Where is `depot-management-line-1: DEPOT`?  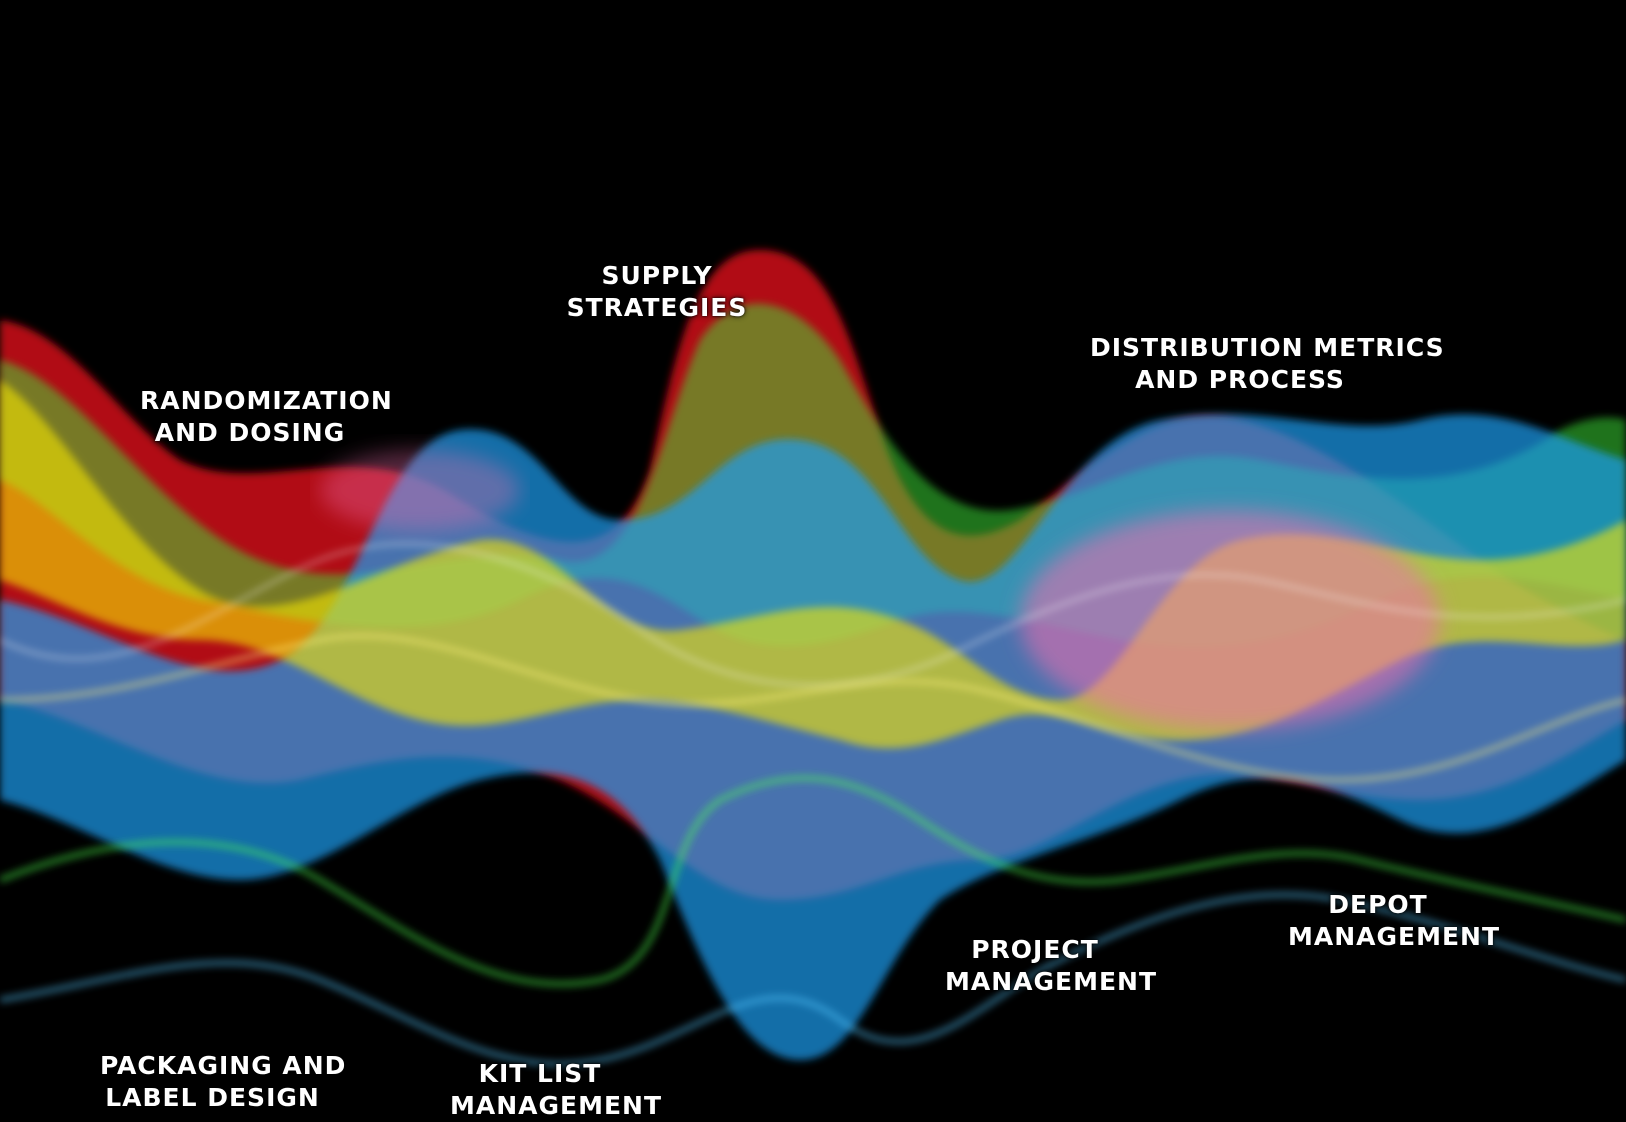 depot-management-line-1: DEPOT is located at coordinates (1378, 904).